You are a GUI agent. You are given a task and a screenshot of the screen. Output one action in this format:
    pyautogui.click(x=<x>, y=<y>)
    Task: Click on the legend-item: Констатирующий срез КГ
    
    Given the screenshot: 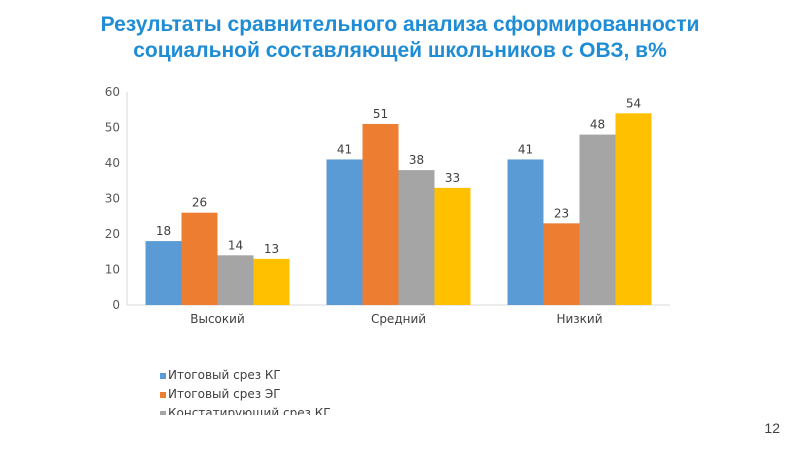 What is the action you would take?
    pyautogui.click(x=245, y=409)
    